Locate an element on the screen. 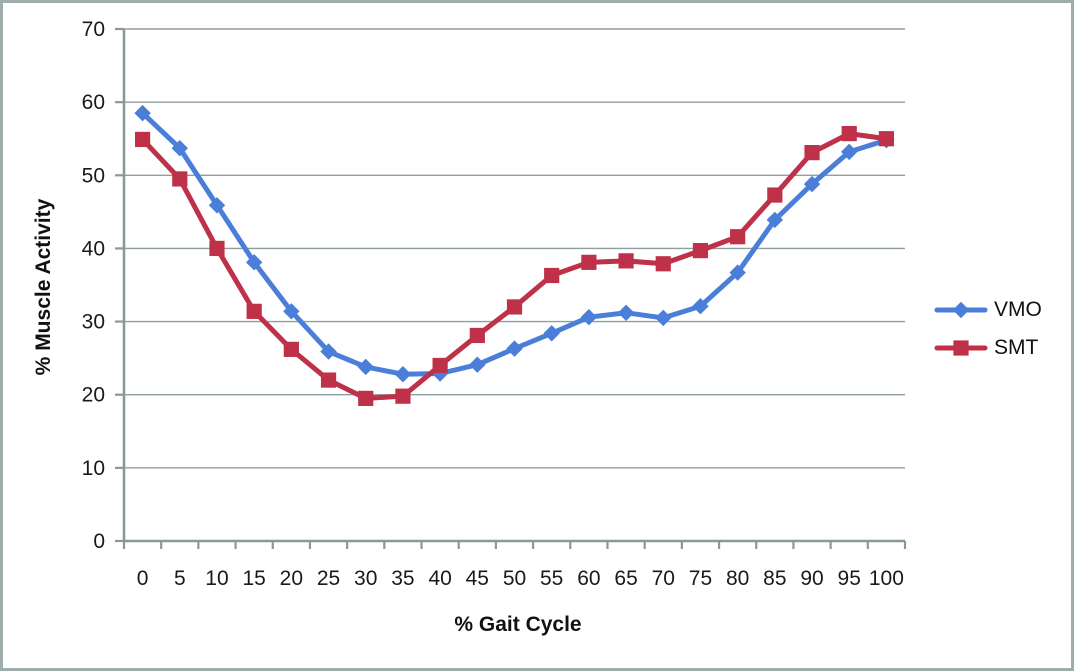 The width and height of the screenshot is (1074, 671). x-axis-tick-label: 85 is located at coordinates (774, 578).